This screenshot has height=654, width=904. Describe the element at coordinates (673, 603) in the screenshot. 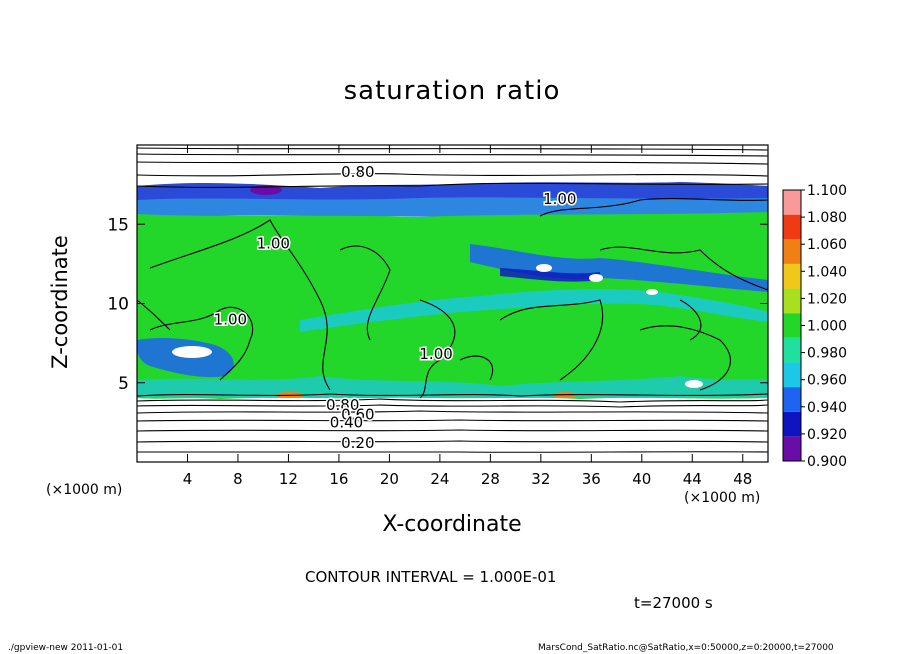

I see `time-stamp: t=27000 s` at that location.